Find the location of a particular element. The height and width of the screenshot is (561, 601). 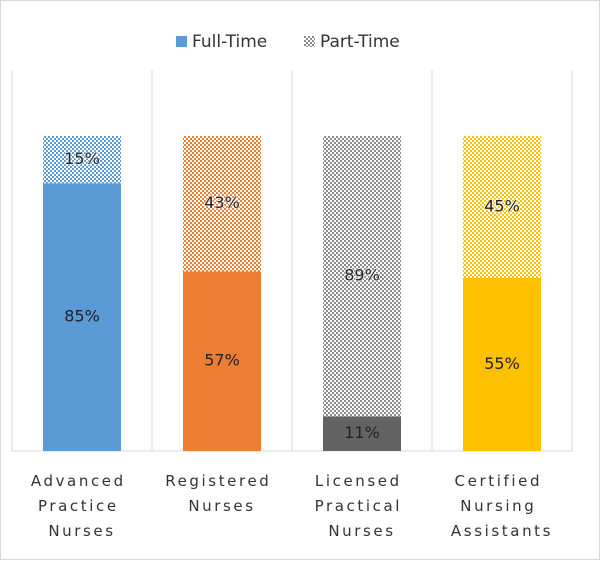

x-tick-label: Licensed Practical Nurses is located at coordinates (362, 506).